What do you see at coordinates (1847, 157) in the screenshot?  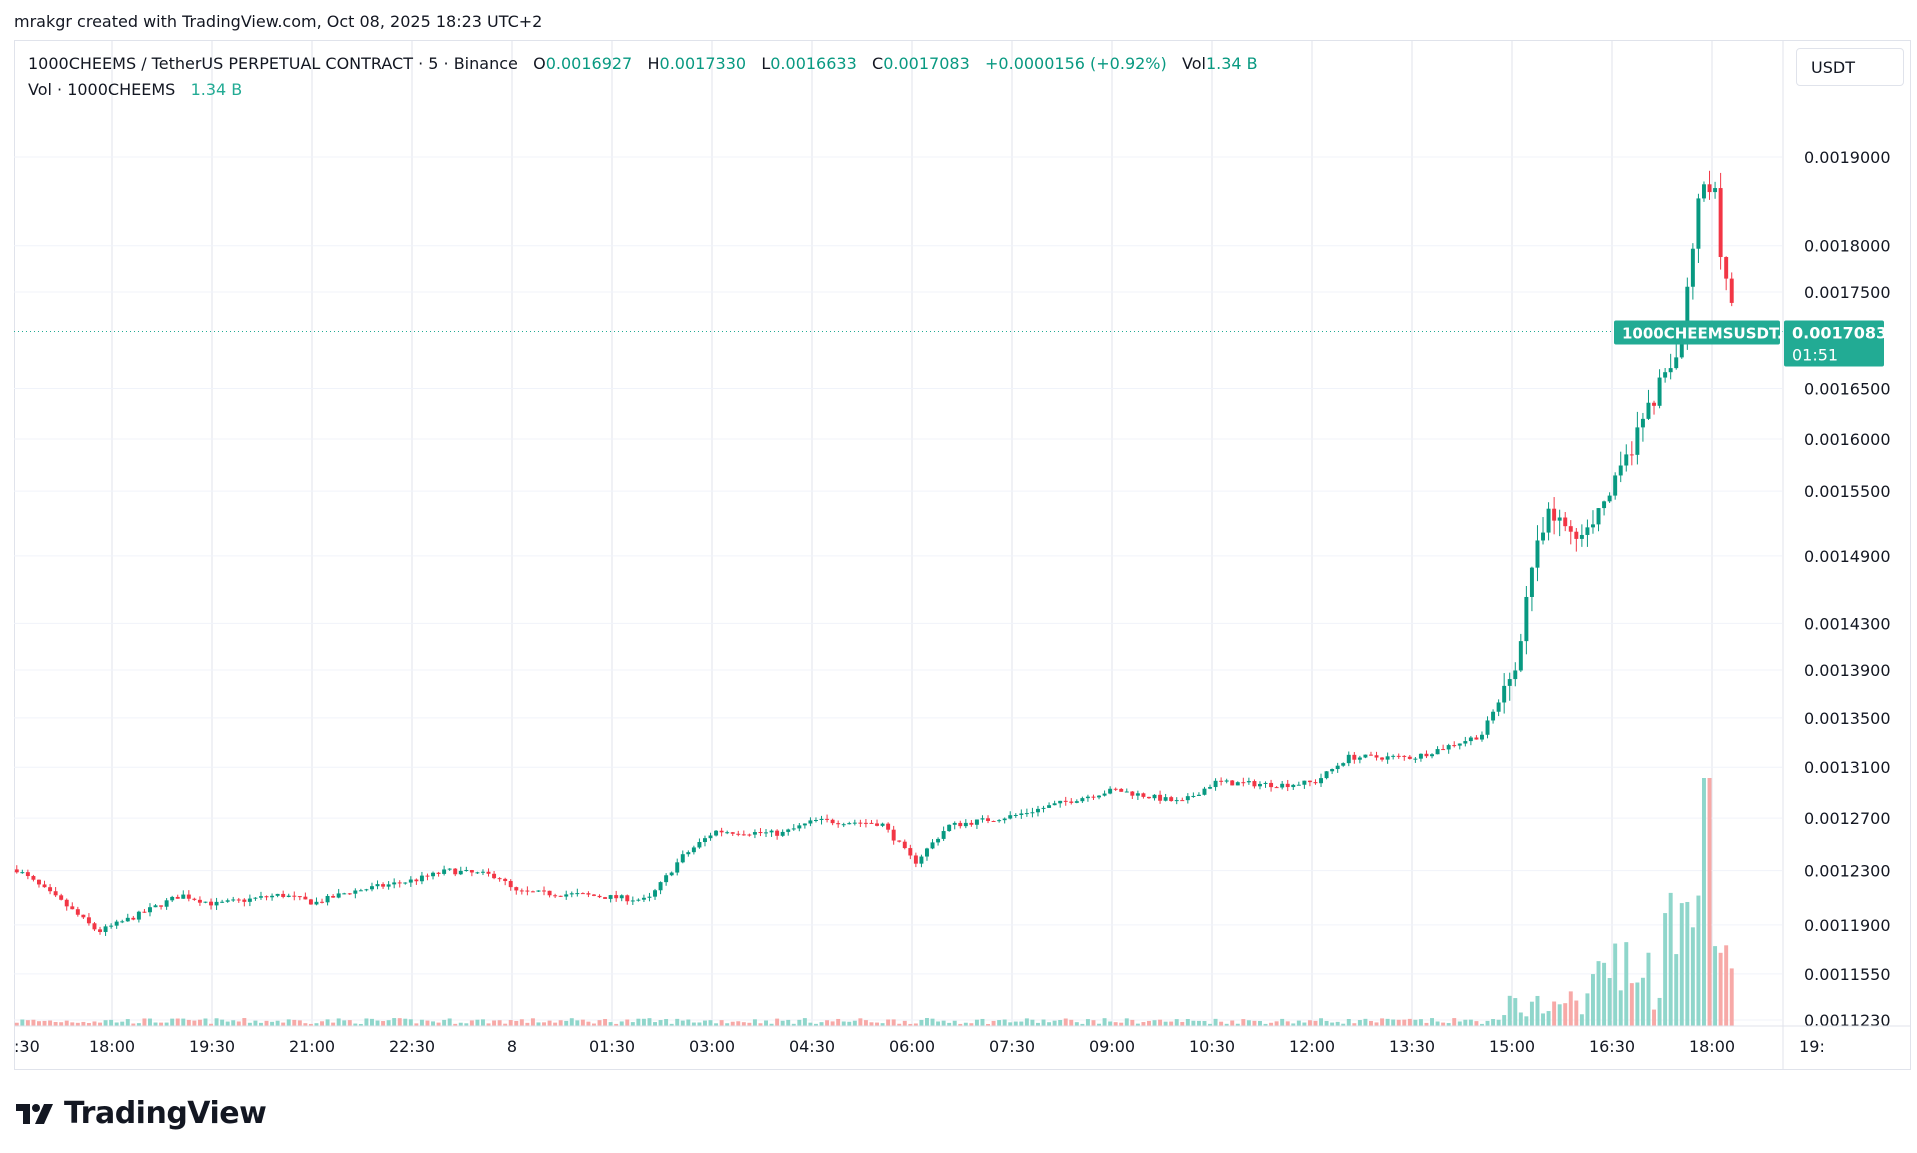 I see `price-tick-label: 0.0019000` at bounding box center [1847, 157].